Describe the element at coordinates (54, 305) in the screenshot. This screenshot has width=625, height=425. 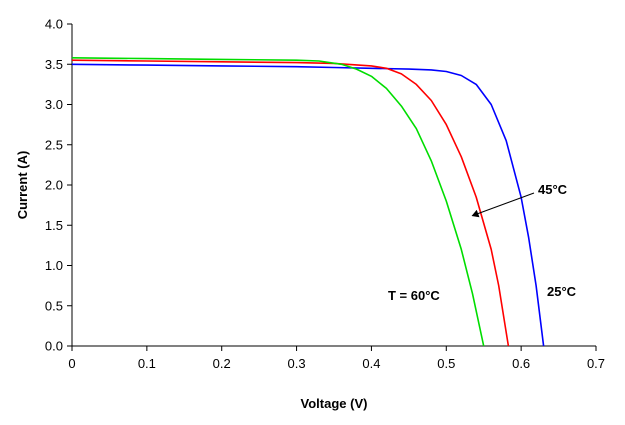
I see `y-tick-label: 0.5` at that location.